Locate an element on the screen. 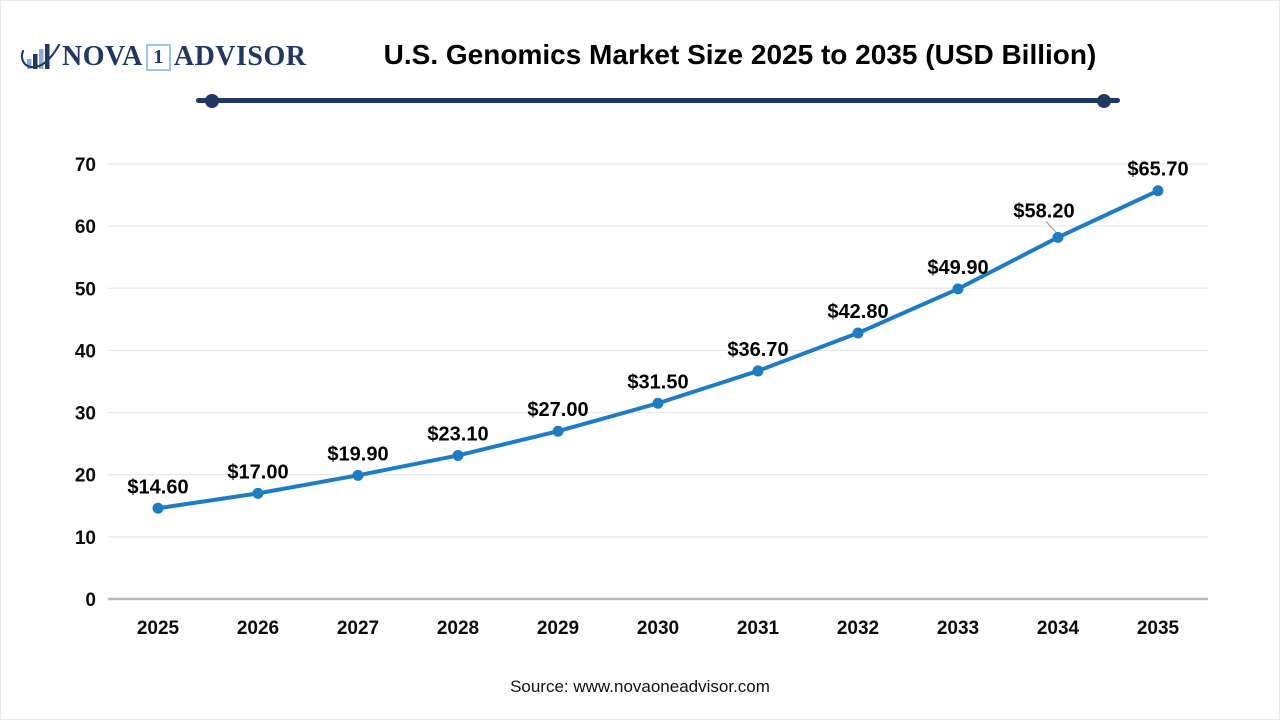  data-label: $17.00 is located at coordinates (257, 472).